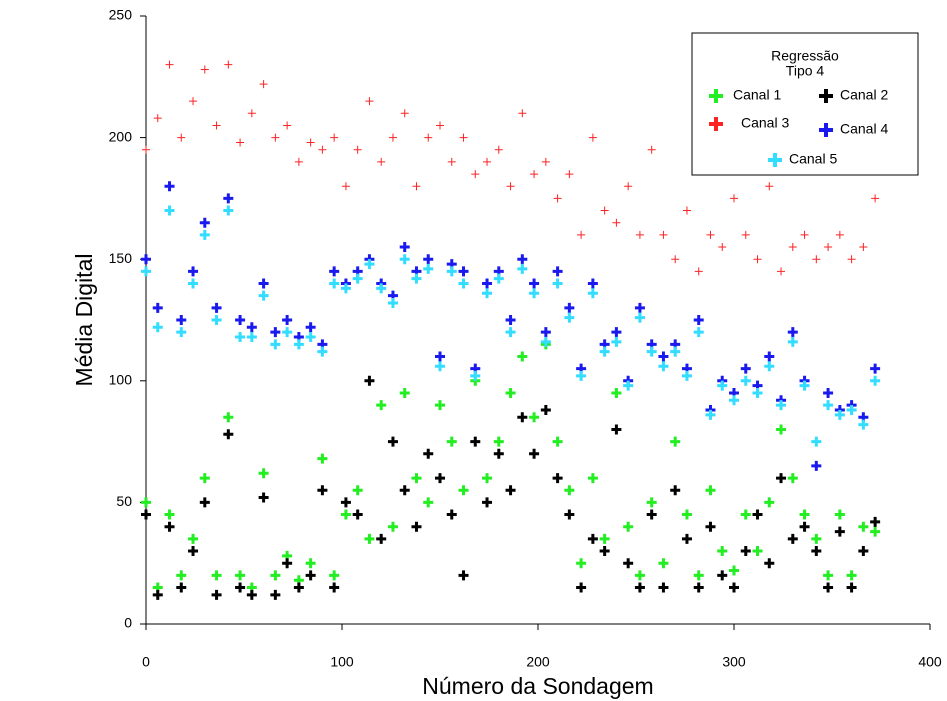  Describe the element at coordinates (537, 686) in the screenshot. I see `x-axis-title: Número da Sondagem` at that location.